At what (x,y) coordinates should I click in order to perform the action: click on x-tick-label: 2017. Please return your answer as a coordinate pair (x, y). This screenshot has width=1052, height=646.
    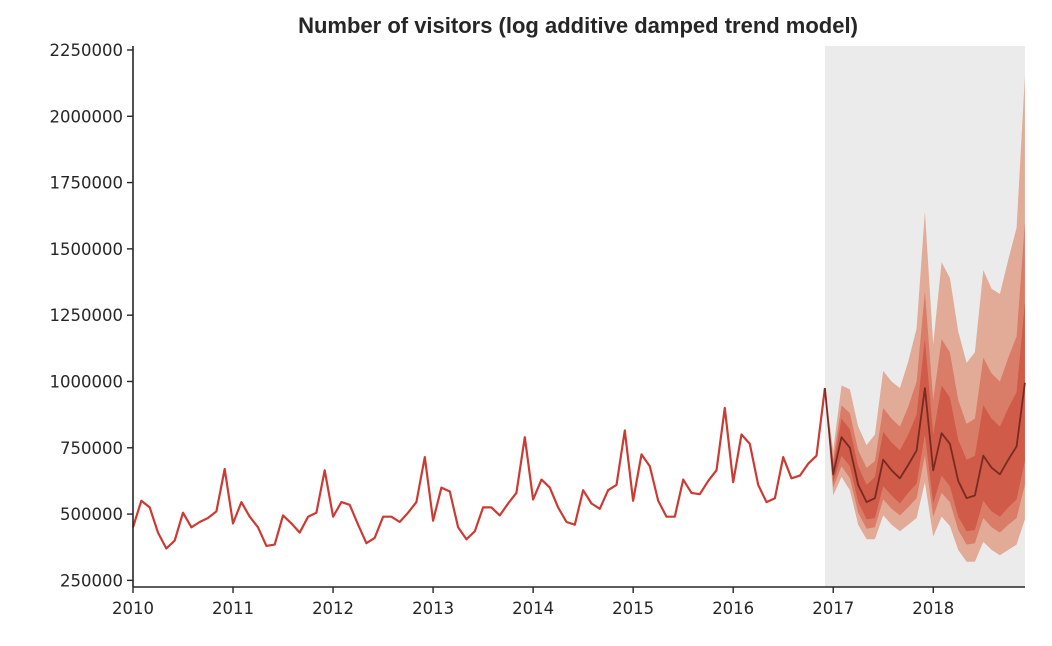
    Looking at the image, I should click on (833, 608).